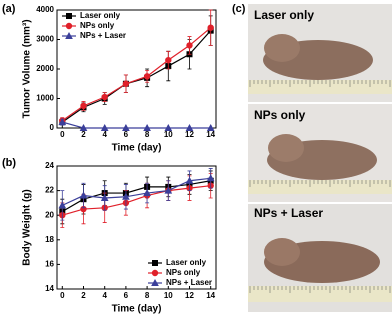 The height and width of the screenshot is (314, 392). Describe the element at coordinates (49, 165) in the screenshot. I see `y-tick-label: 24` at that location.